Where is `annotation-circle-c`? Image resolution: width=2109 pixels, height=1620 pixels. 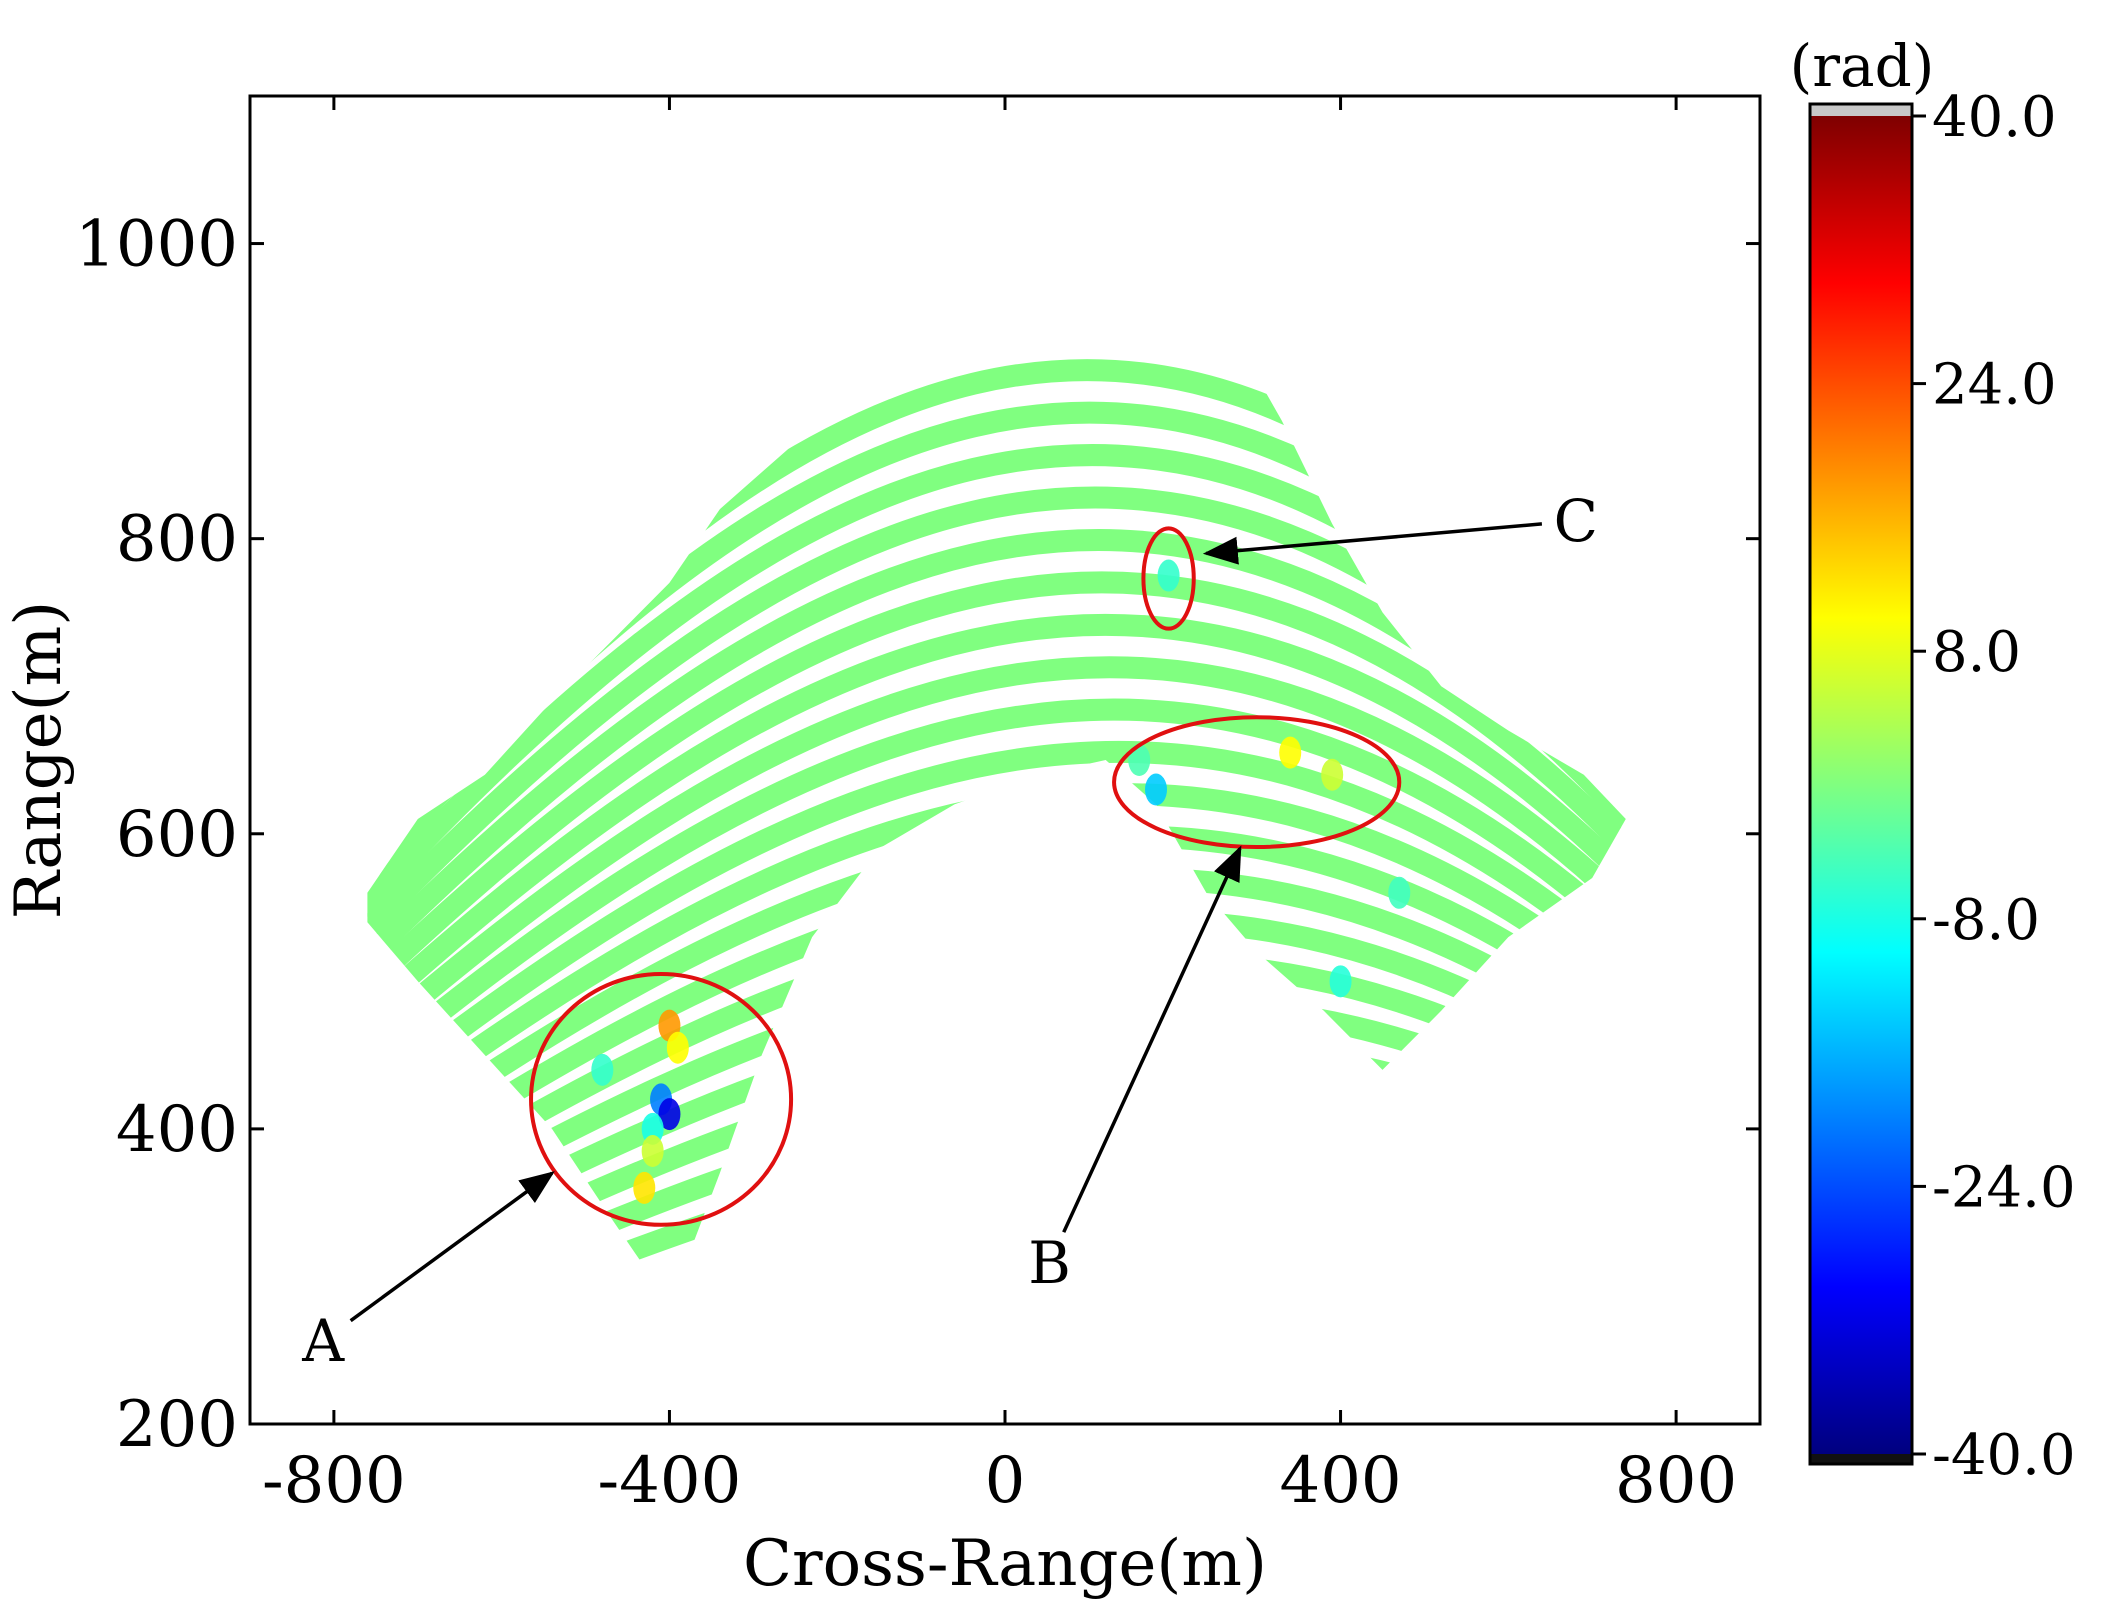 annotation-circle-c is located at coordinates (1168, 578).